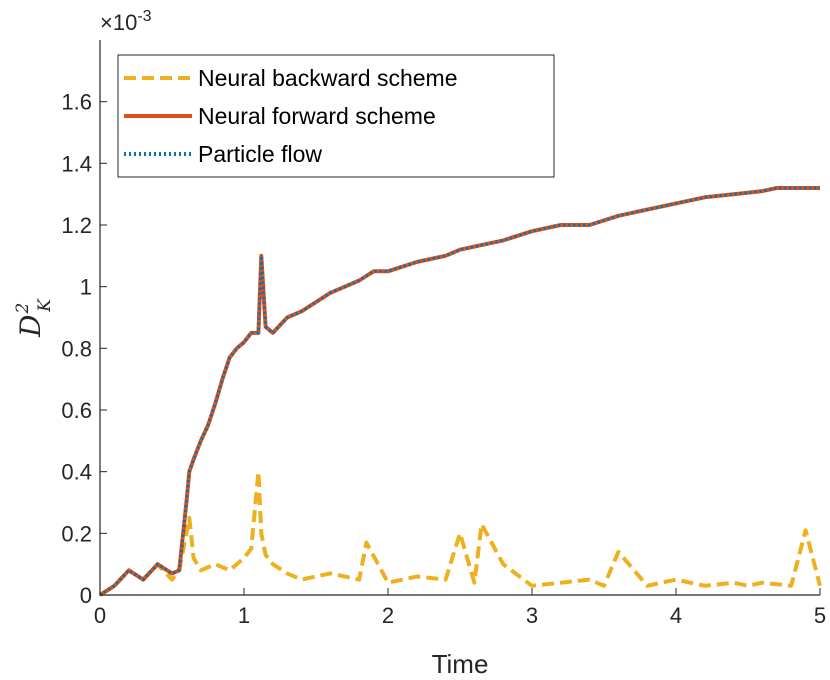  What do you see at coordinates (388, 615) in the screenshot?
I see `x-tick-label: 2` at bounding box center [388, 615].